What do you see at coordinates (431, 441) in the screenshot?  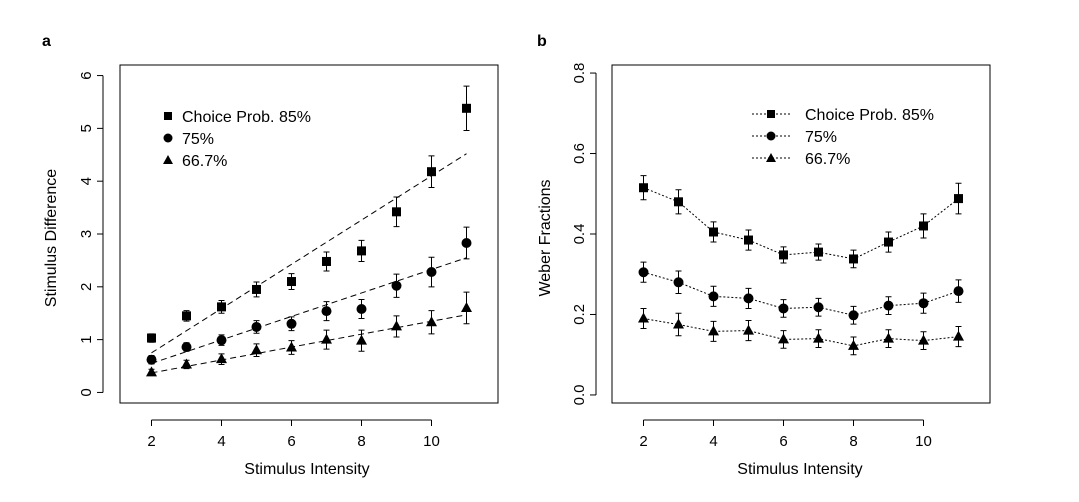 I see `panel-a-x-tick-label: 10` at bounding box center [431, 441].